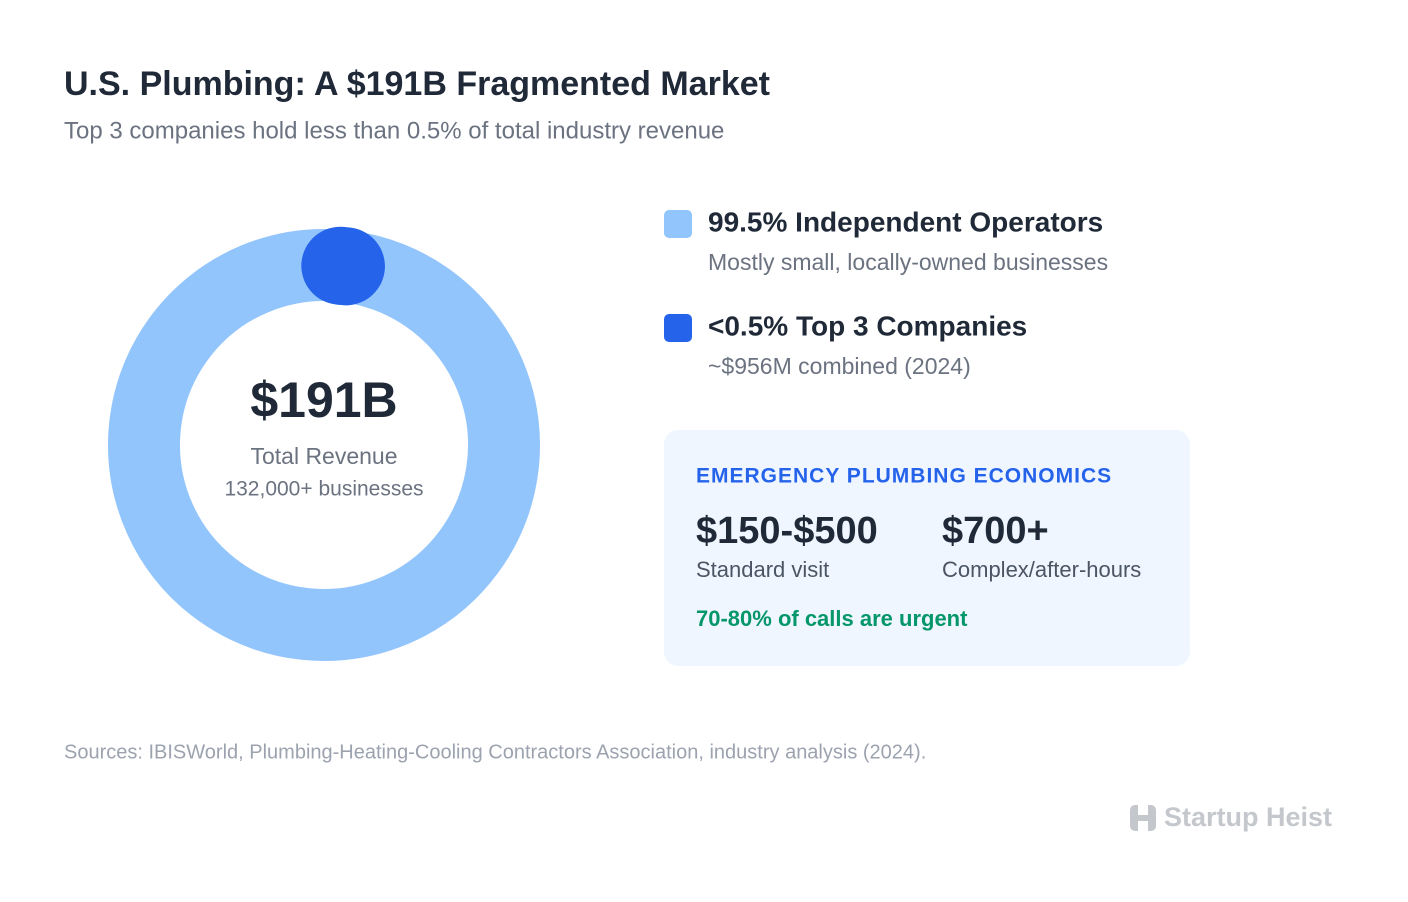 The height and width of the screenshot is (902, 1408). What do you see at coordinates (323, 456) in the screenshot?
I see `center-label: Total Revenue` at bounding box center [323, 456].